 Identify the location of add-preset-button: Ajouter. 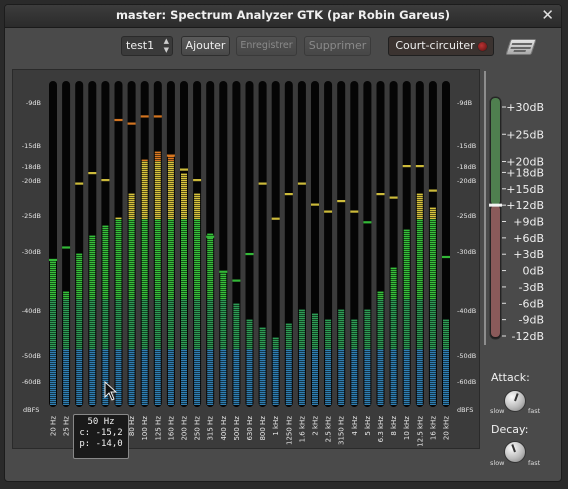
(205, 46).